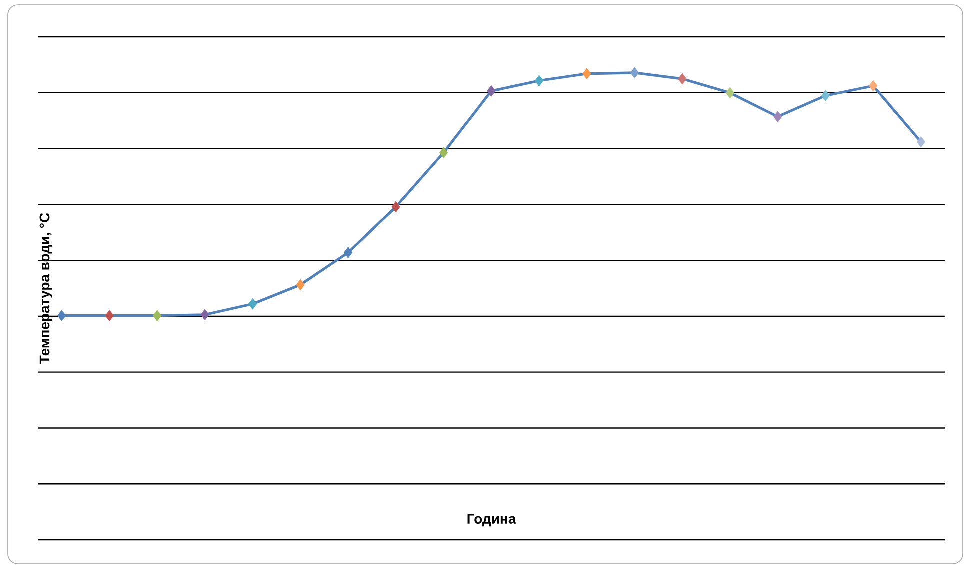  Describe the element at coordinates (492, 520) in the screenshot. I see `x-axis-title: Година` at that location.